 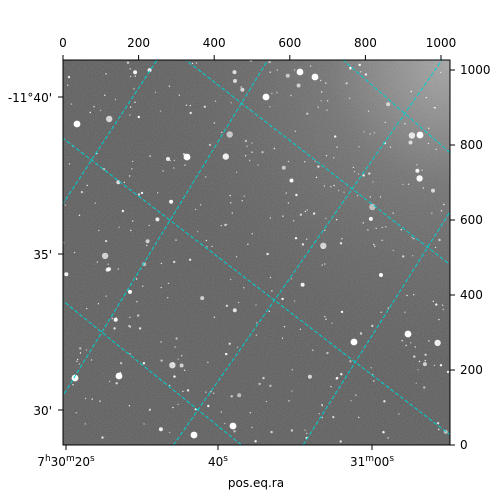 I want to click on pixel-x-tick-labels: 0 200 400 600 800 1000, so click(x=257, y=43).